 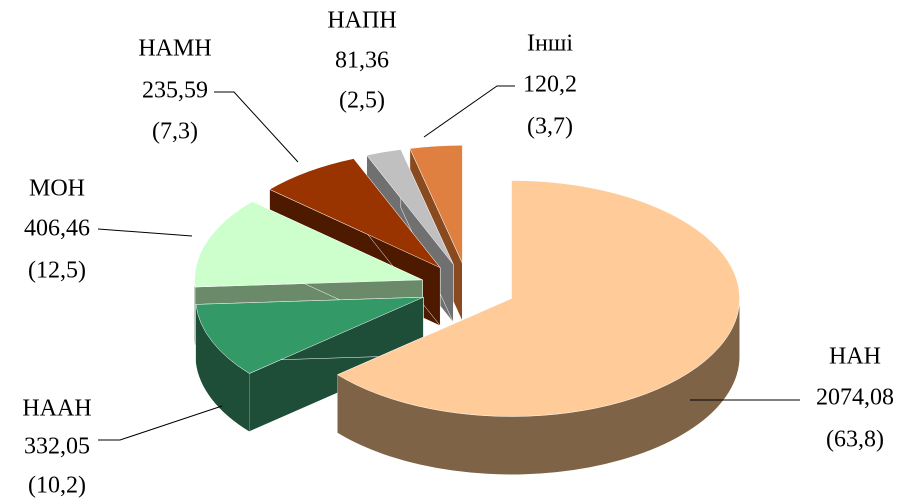 I want to click on label-share: (2,5), so click(x=362, y=101).